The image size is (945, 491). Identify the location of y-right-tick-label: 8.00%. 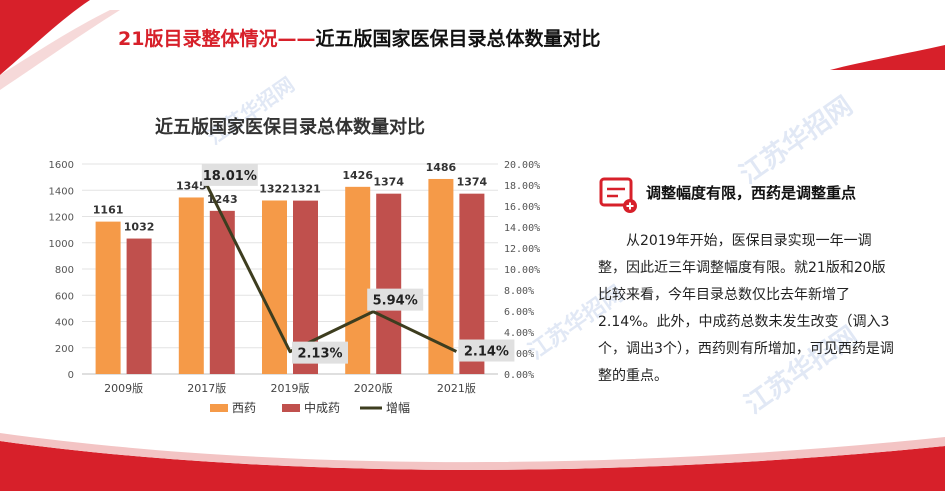
(519, 291).